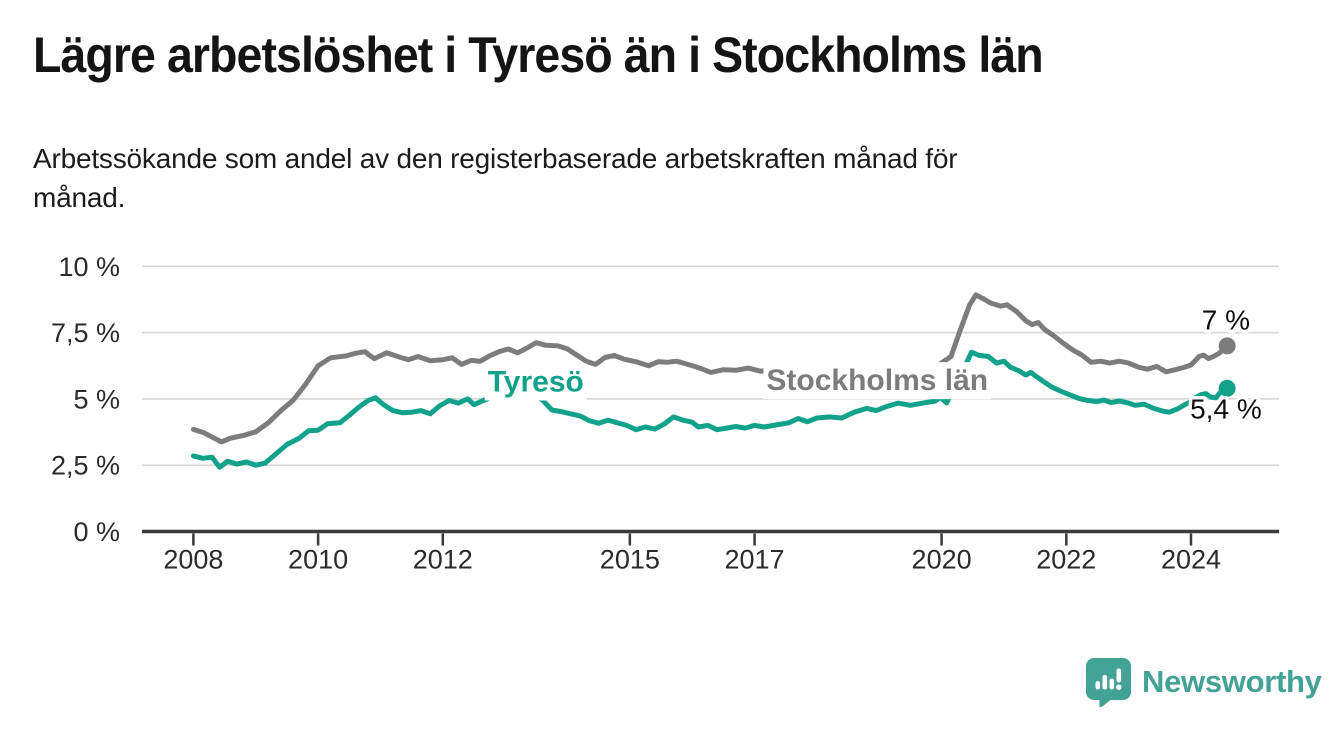 Image resolution: width=1340 pixels, height=734 pixels. Describe the element at coordinates (755, 560) in the screenshot. I see `x-axis-label: 2017` at that location.